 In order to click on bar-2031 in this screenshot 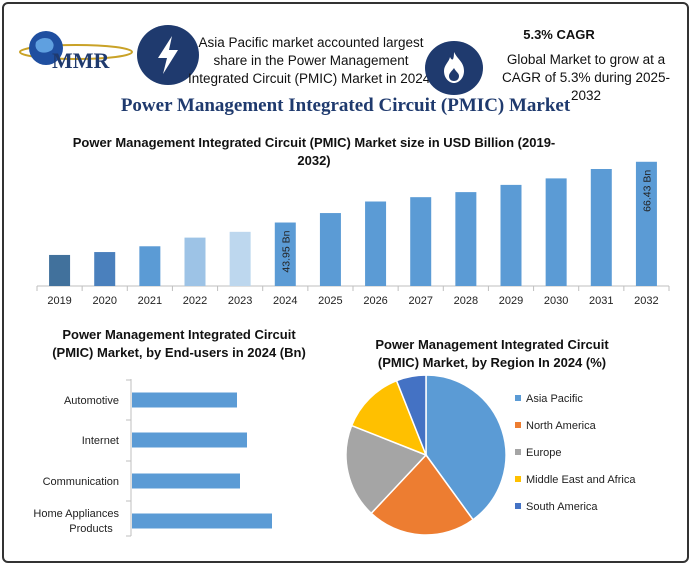, I will do `click(601, 227)`.